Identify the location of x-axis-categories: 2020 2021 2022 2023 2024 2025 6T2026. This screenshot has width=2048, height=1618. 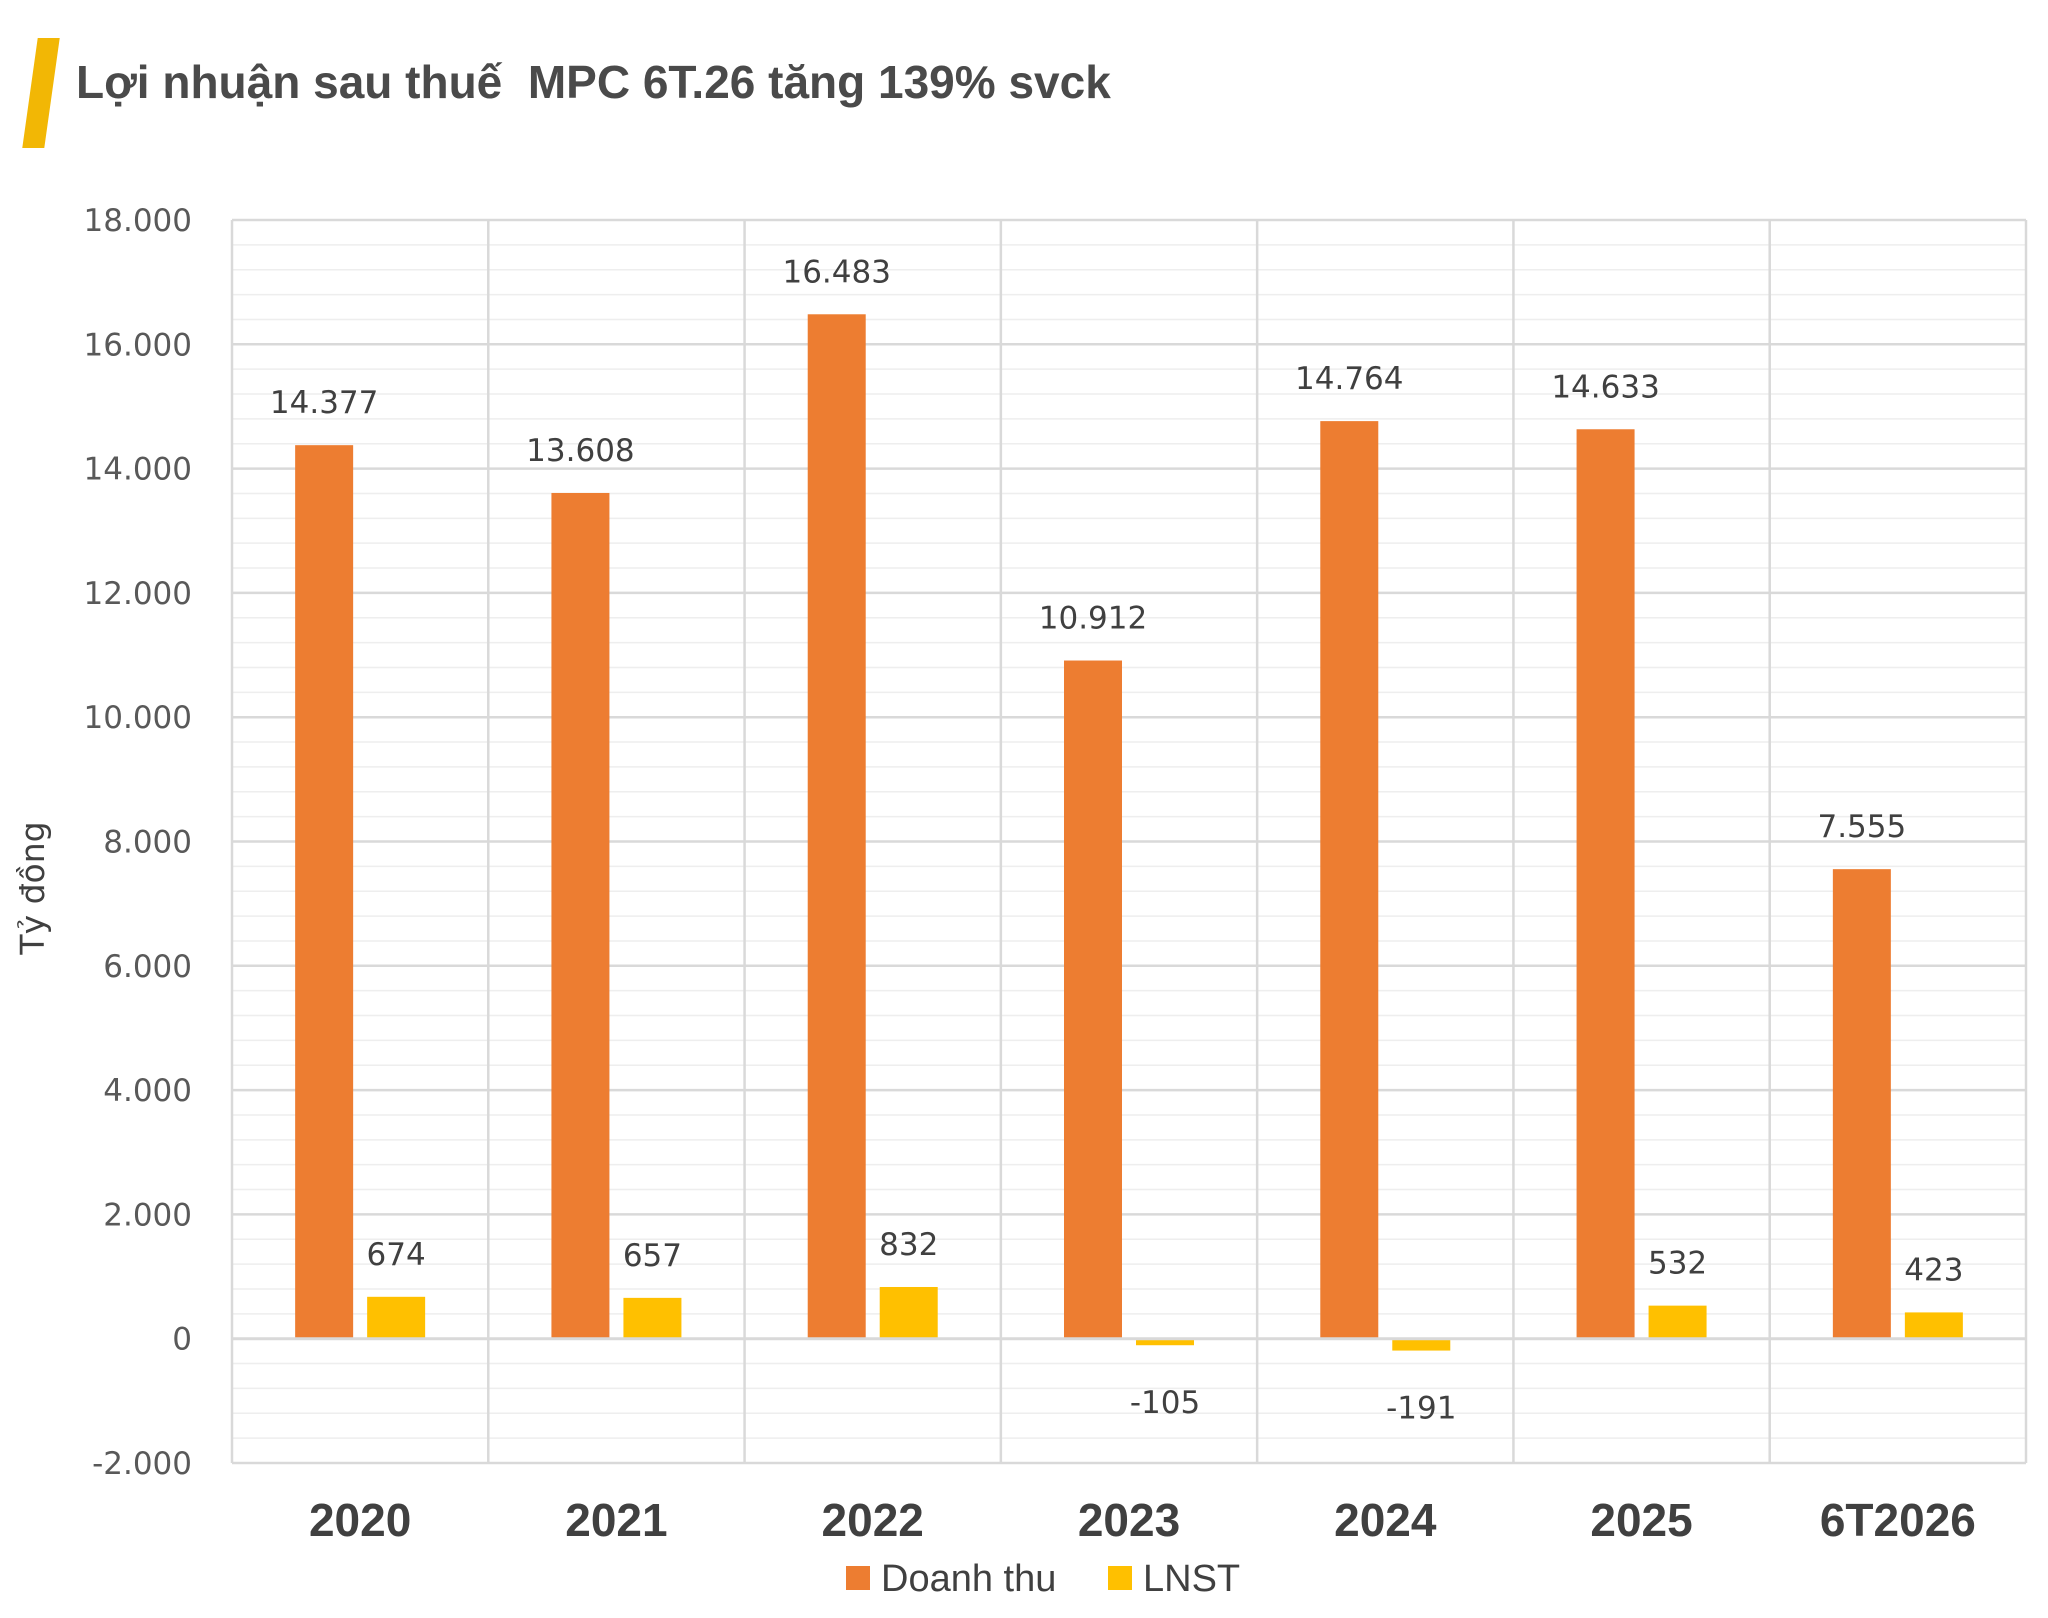
(1142, 1520).